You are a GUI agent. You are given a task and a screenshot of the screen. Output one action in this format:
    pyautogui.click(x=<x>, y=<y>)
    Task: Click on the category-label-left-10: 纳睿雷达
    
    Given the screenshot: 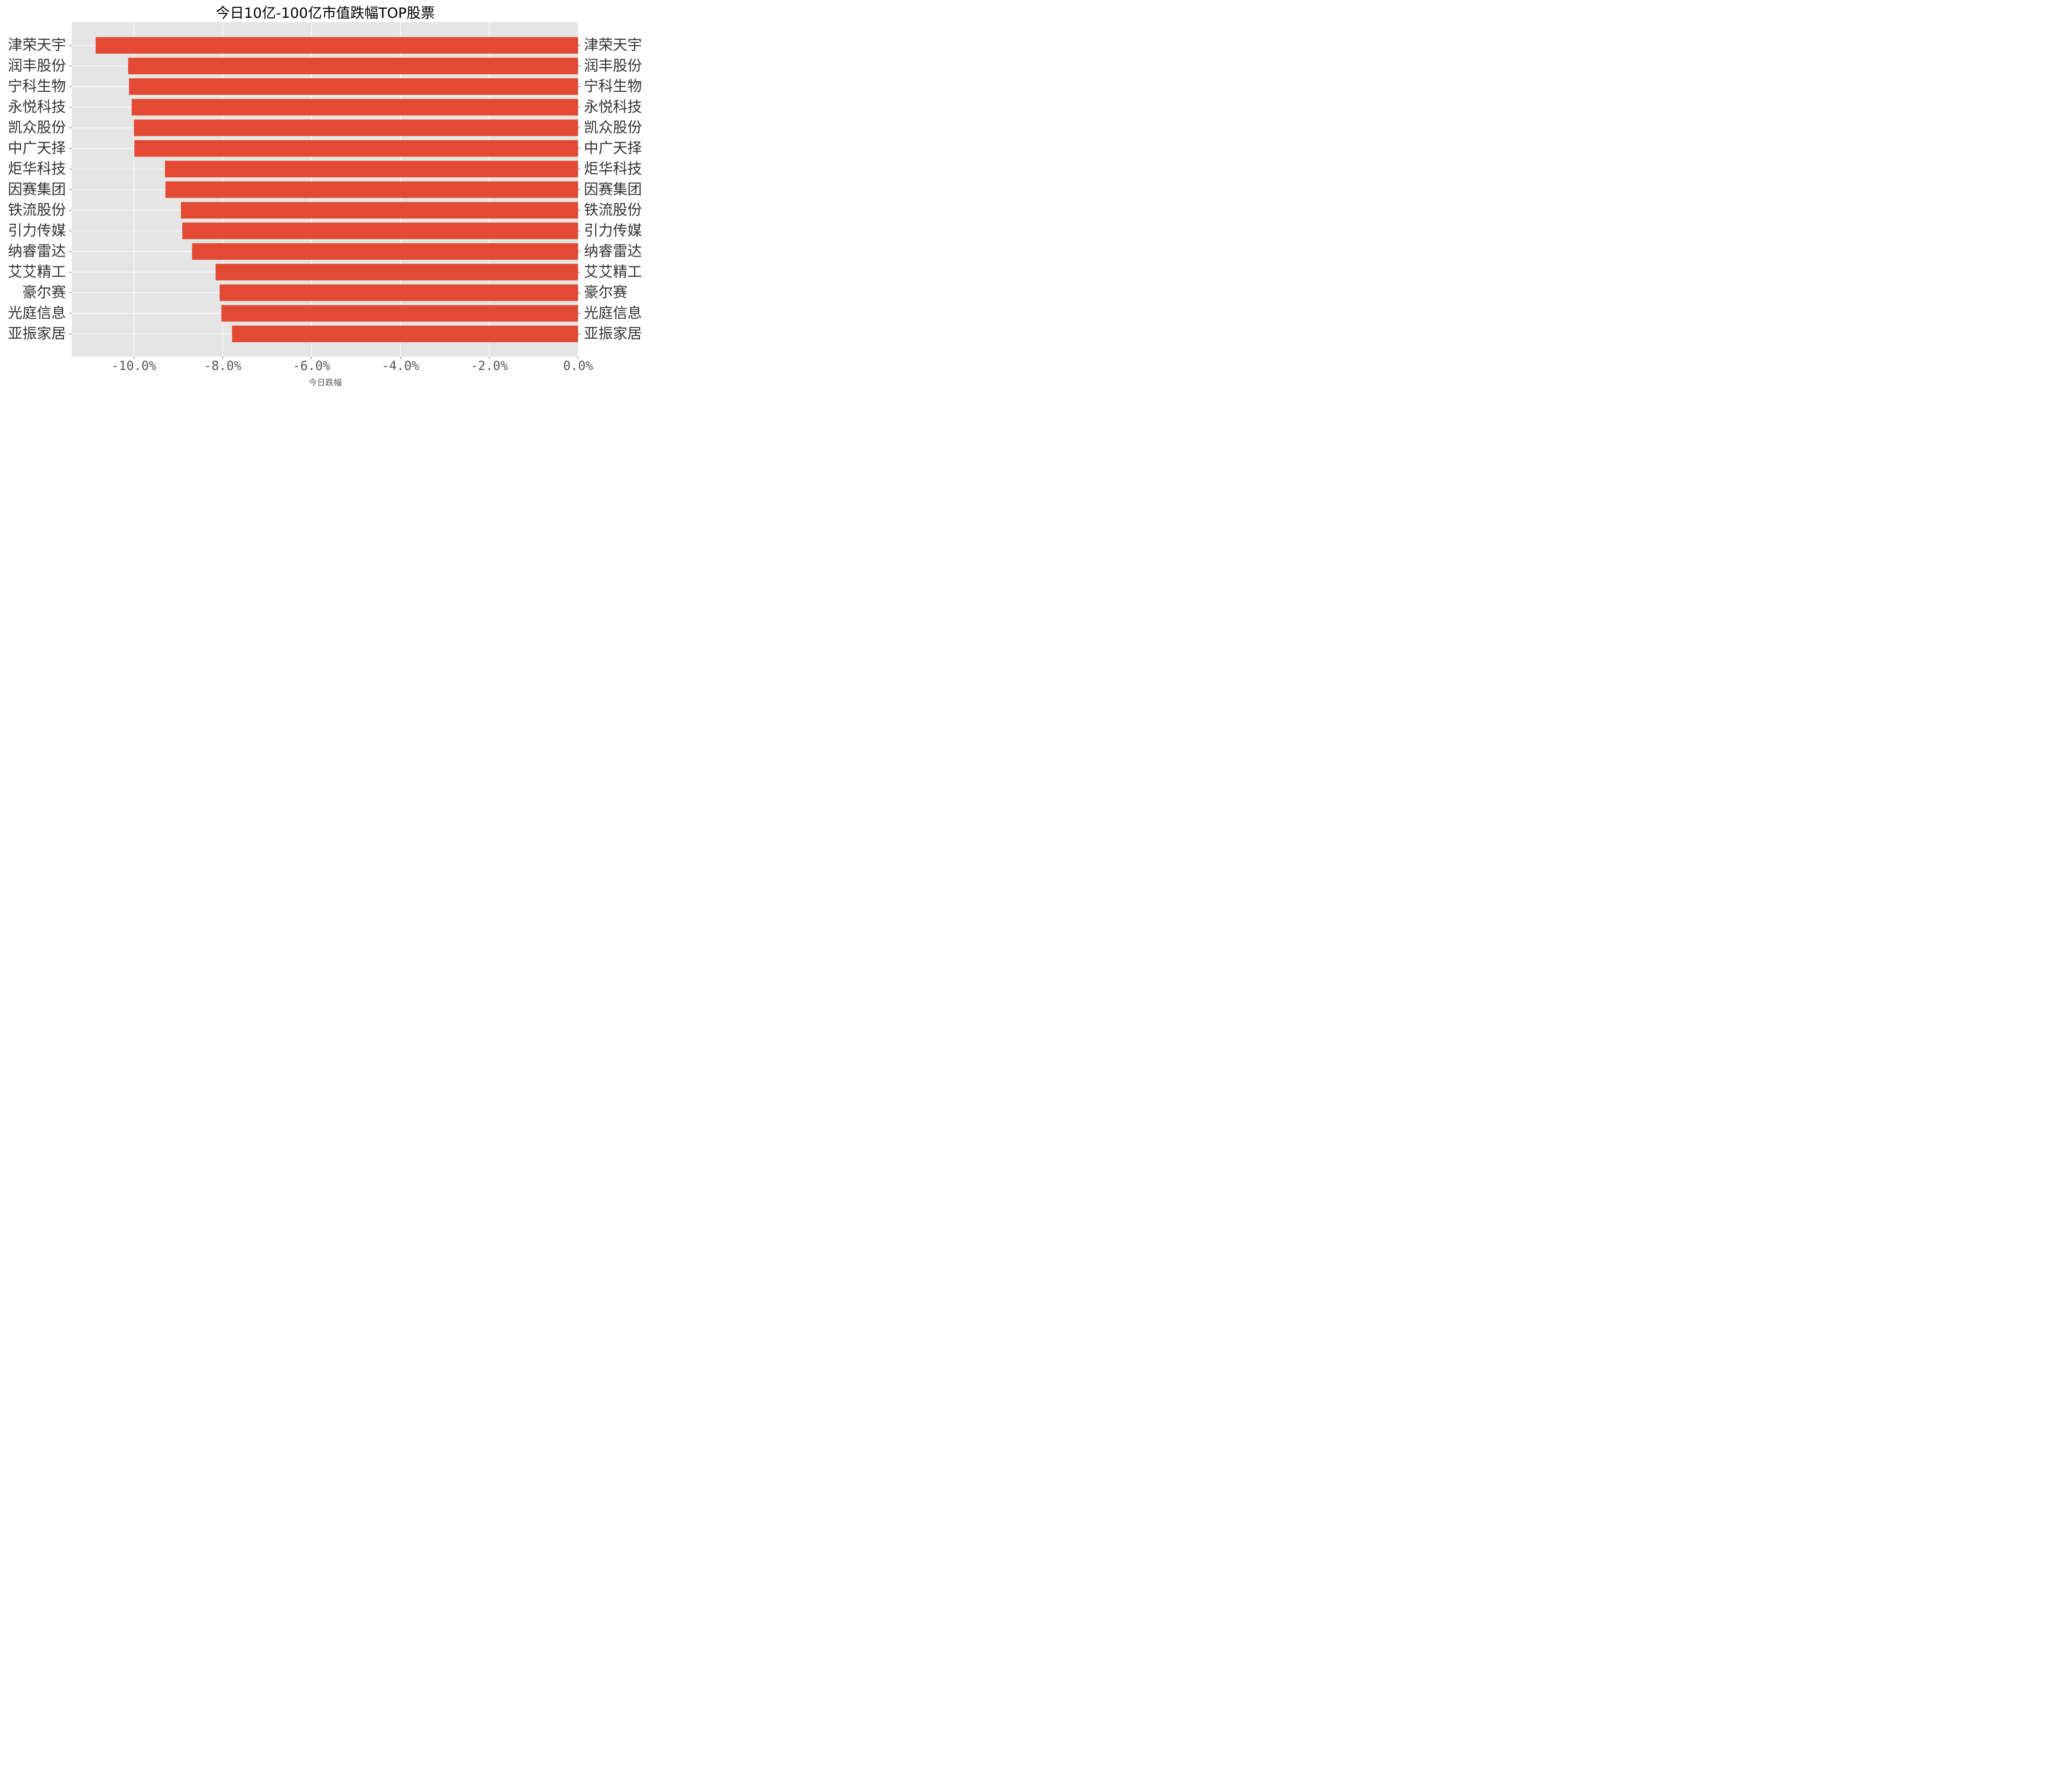 What is the action you would take?
    pyautogui.click(x=37, y=252)
    